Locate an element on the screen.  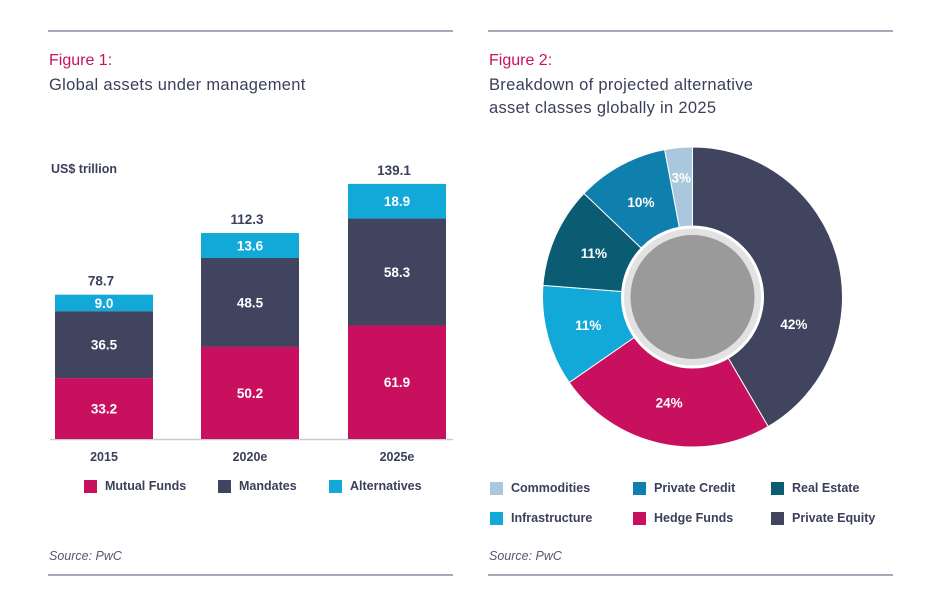
x-tick-label: 2025e is located at coordinates (397, 457).